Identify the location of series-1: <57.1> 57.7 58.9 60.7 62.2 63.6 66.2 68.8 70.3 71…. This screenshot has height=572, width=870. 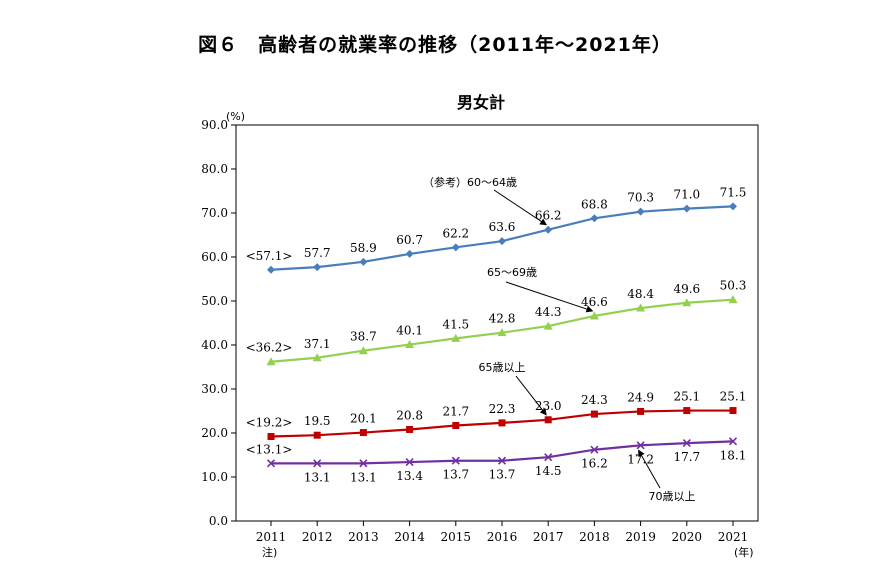
(496, 229).